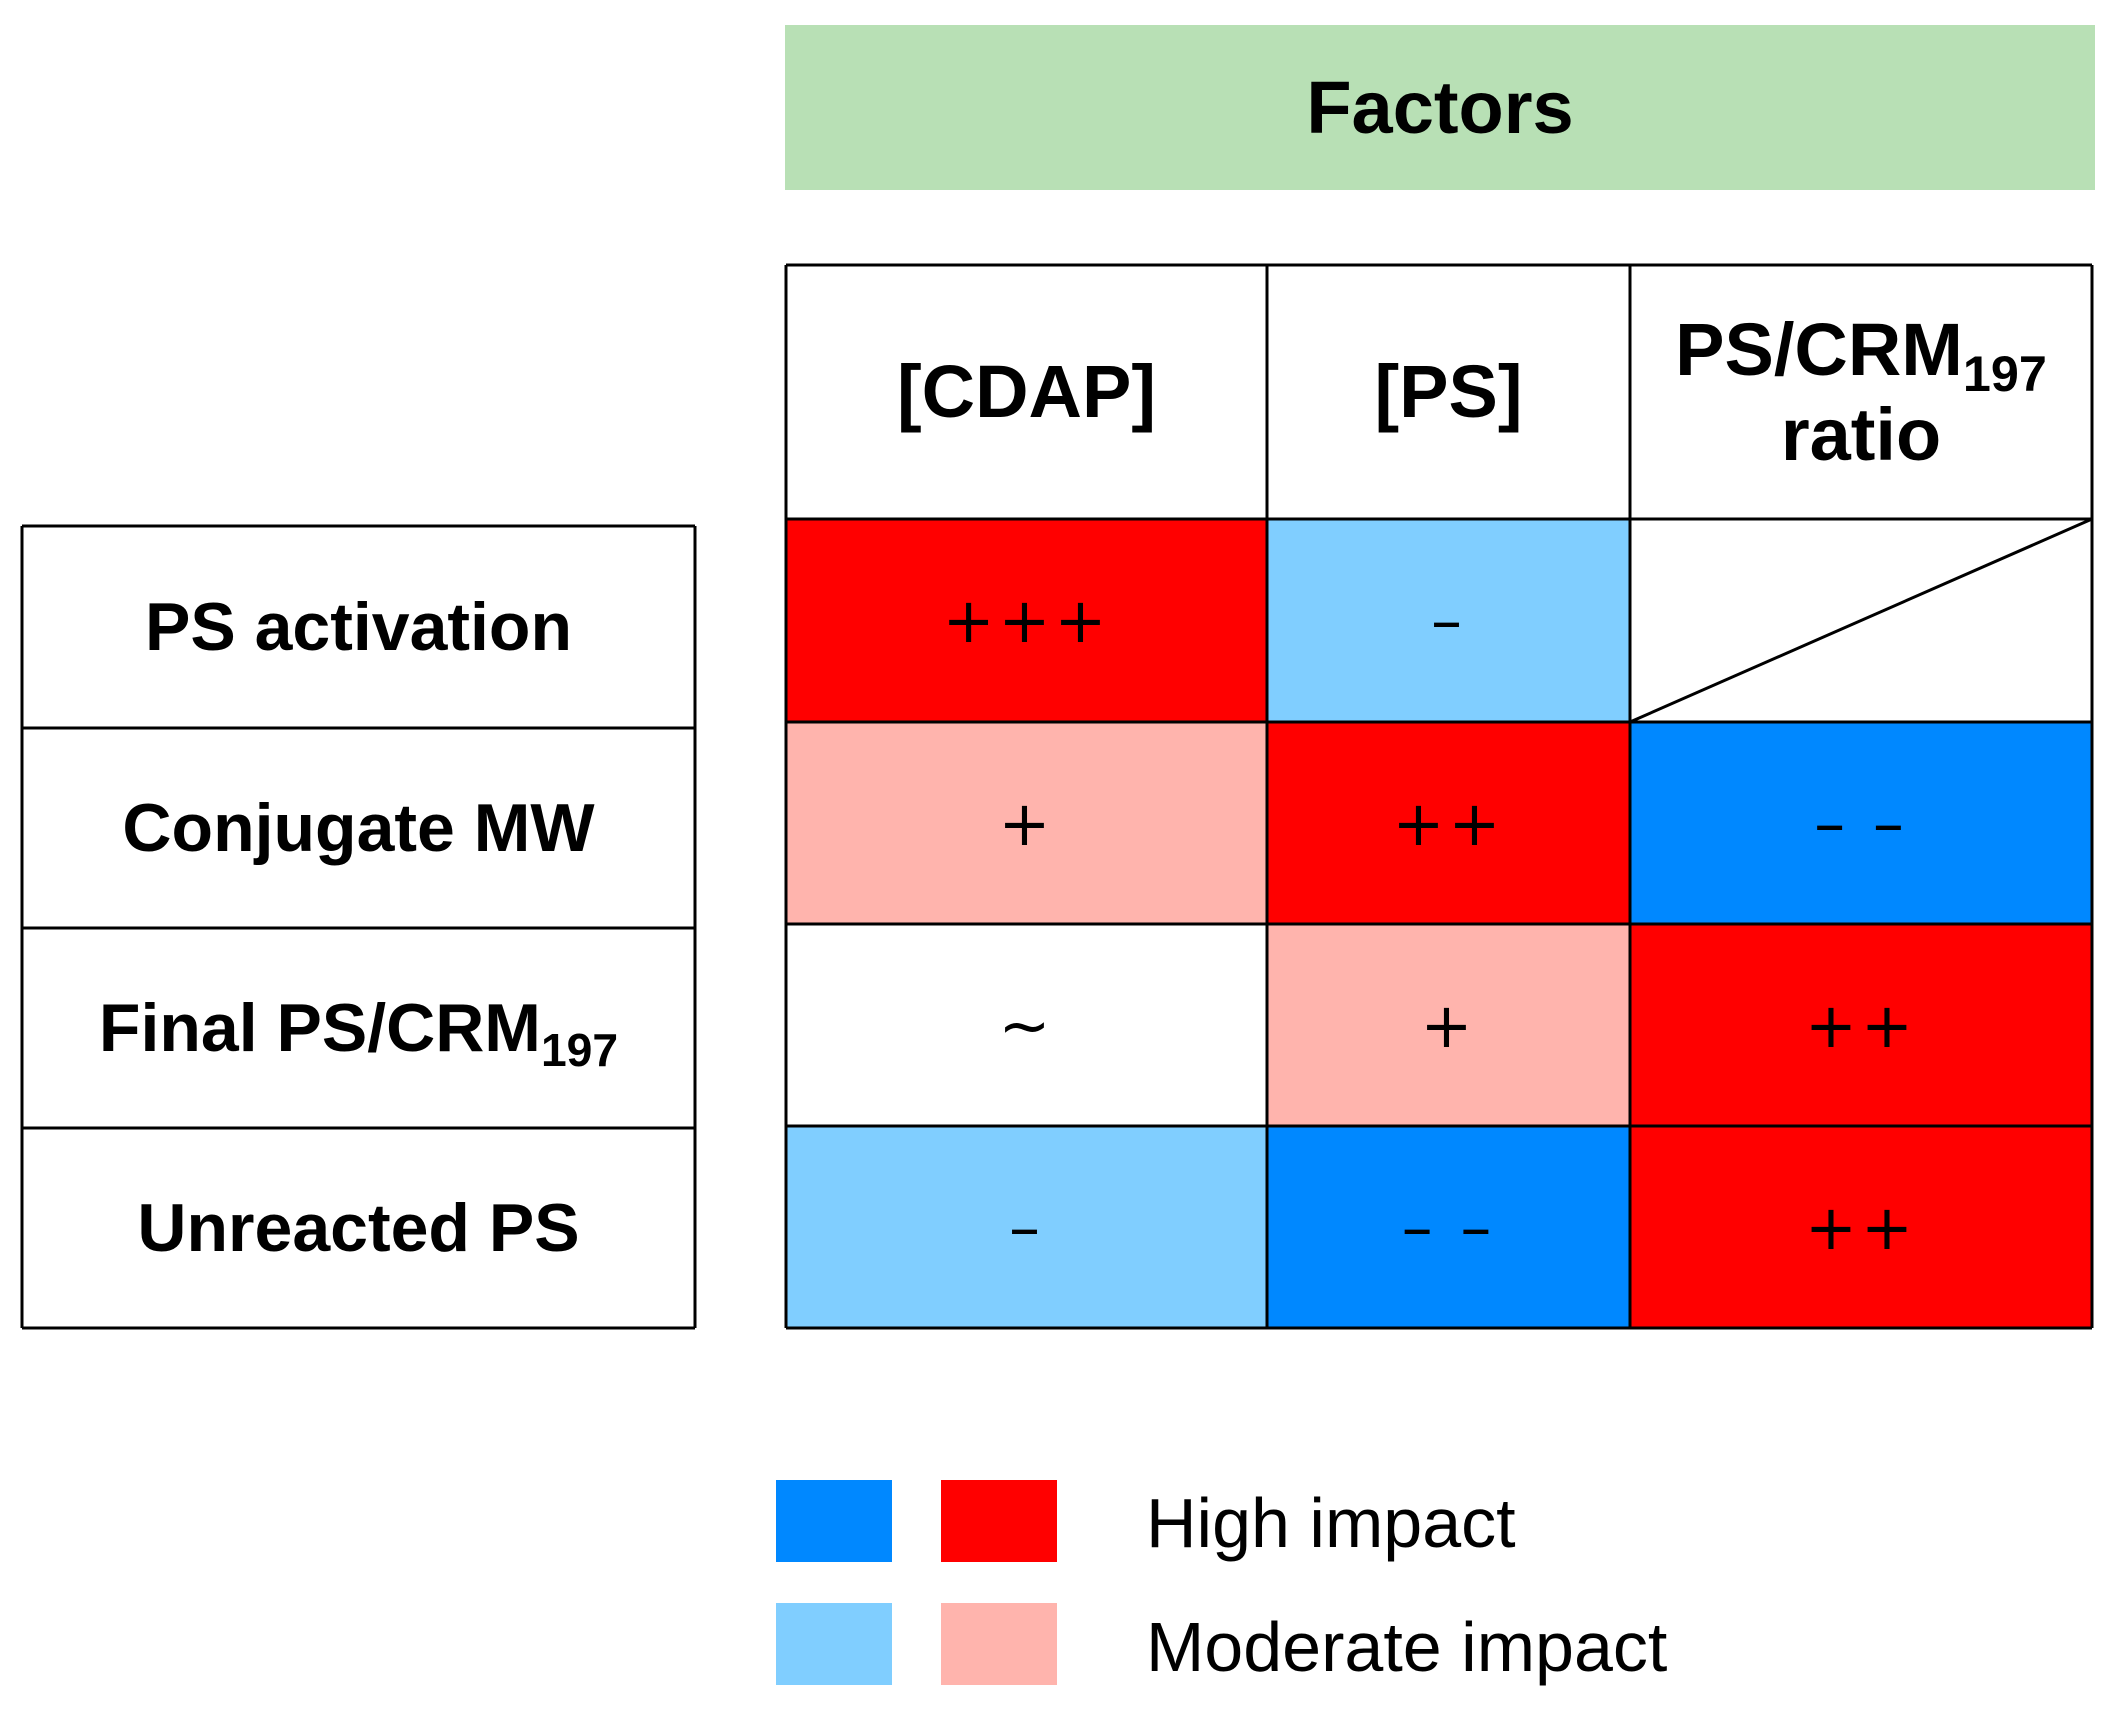 This screenshot has height=1709, width=2112. I want to click on row-header-4: Unreacted PS, so click(358, 1228).